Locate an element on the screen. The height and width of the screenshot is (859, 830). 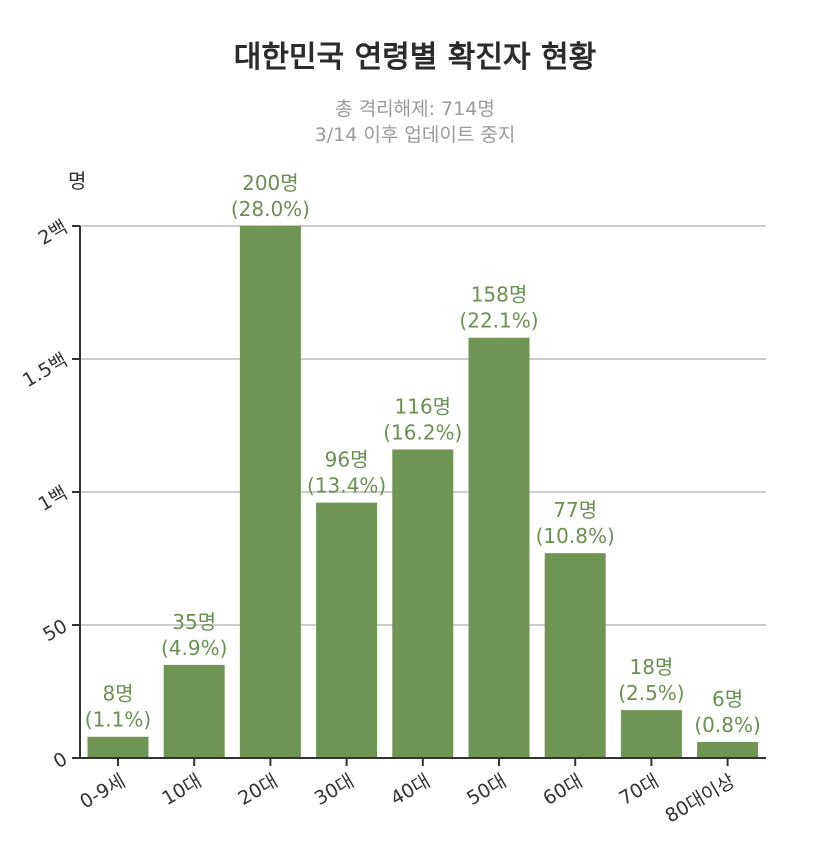
bar-percent-label: (4.9%) is located at coordinates (194, 648).